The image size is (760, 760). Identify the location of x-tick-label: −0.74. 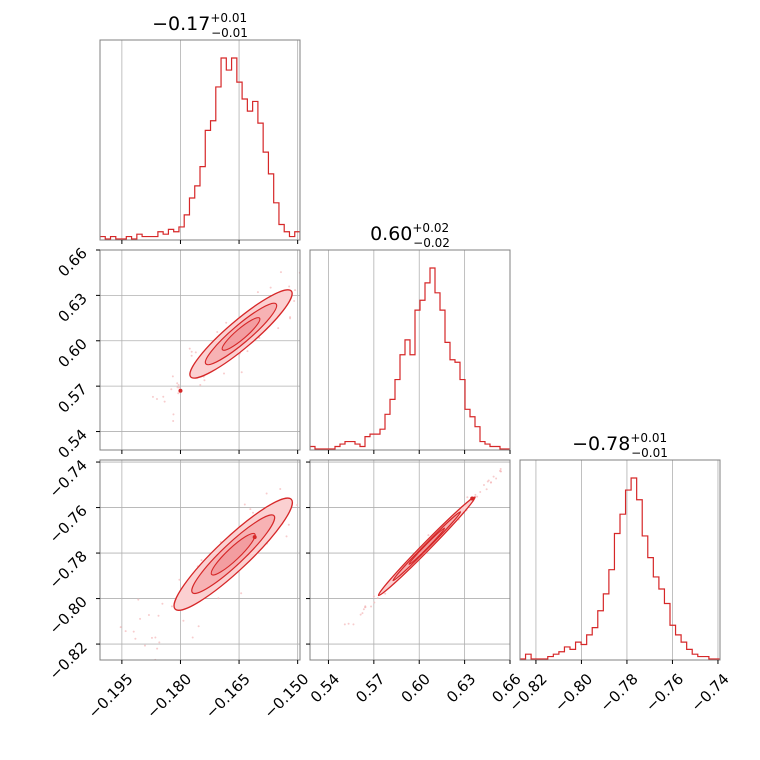
(709, 692).